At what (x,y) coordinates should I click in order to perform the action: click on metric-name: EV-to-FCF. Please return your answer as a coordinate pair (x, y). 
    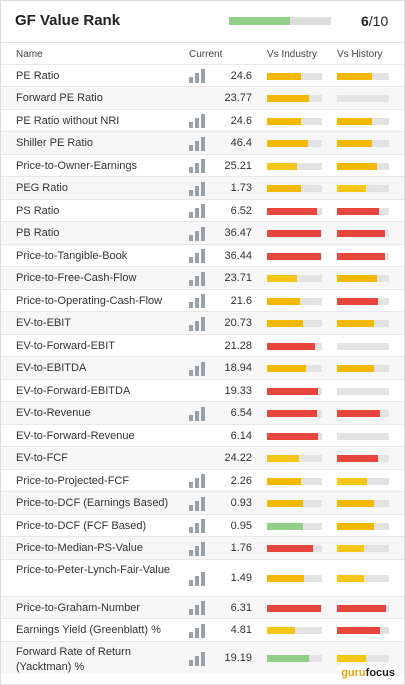
    Looking at the image, I should click on (42, 458).